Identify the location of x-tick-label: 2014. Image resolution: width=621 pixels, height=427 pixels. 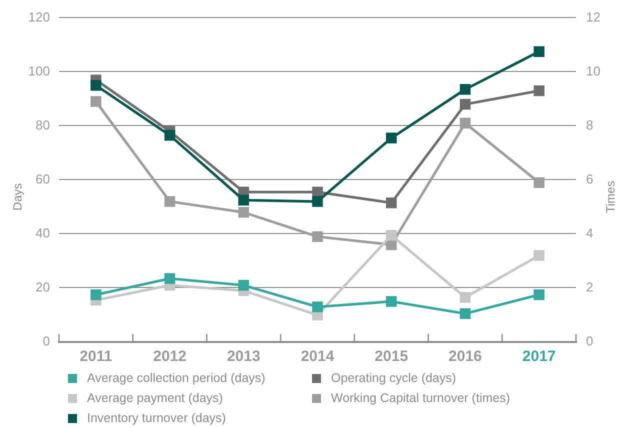
(317, 357).